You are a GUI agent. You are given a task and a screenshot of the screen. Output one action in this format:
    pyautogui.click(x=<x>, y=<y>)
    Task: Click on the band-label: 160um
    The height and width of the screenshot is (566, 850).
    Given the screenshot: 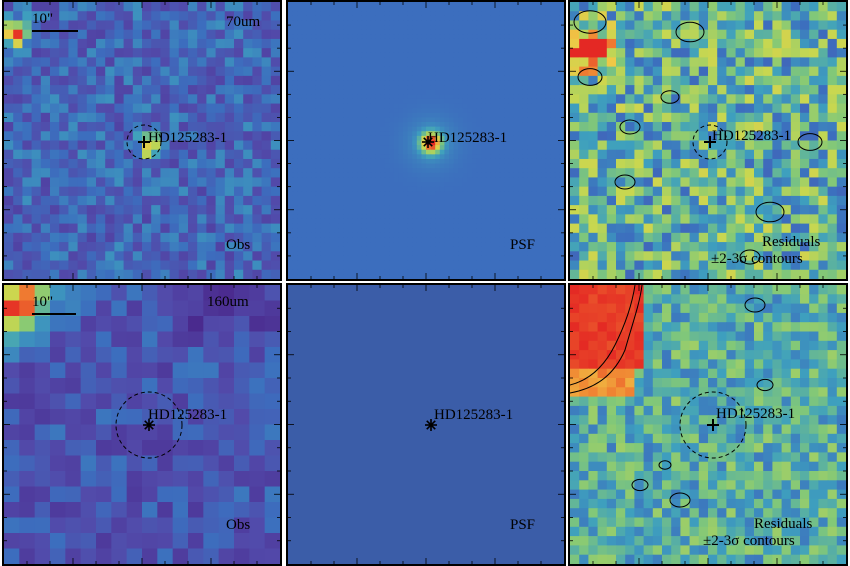 What is the action you would take?
    pyautogui.click(x=228, y=302)
    